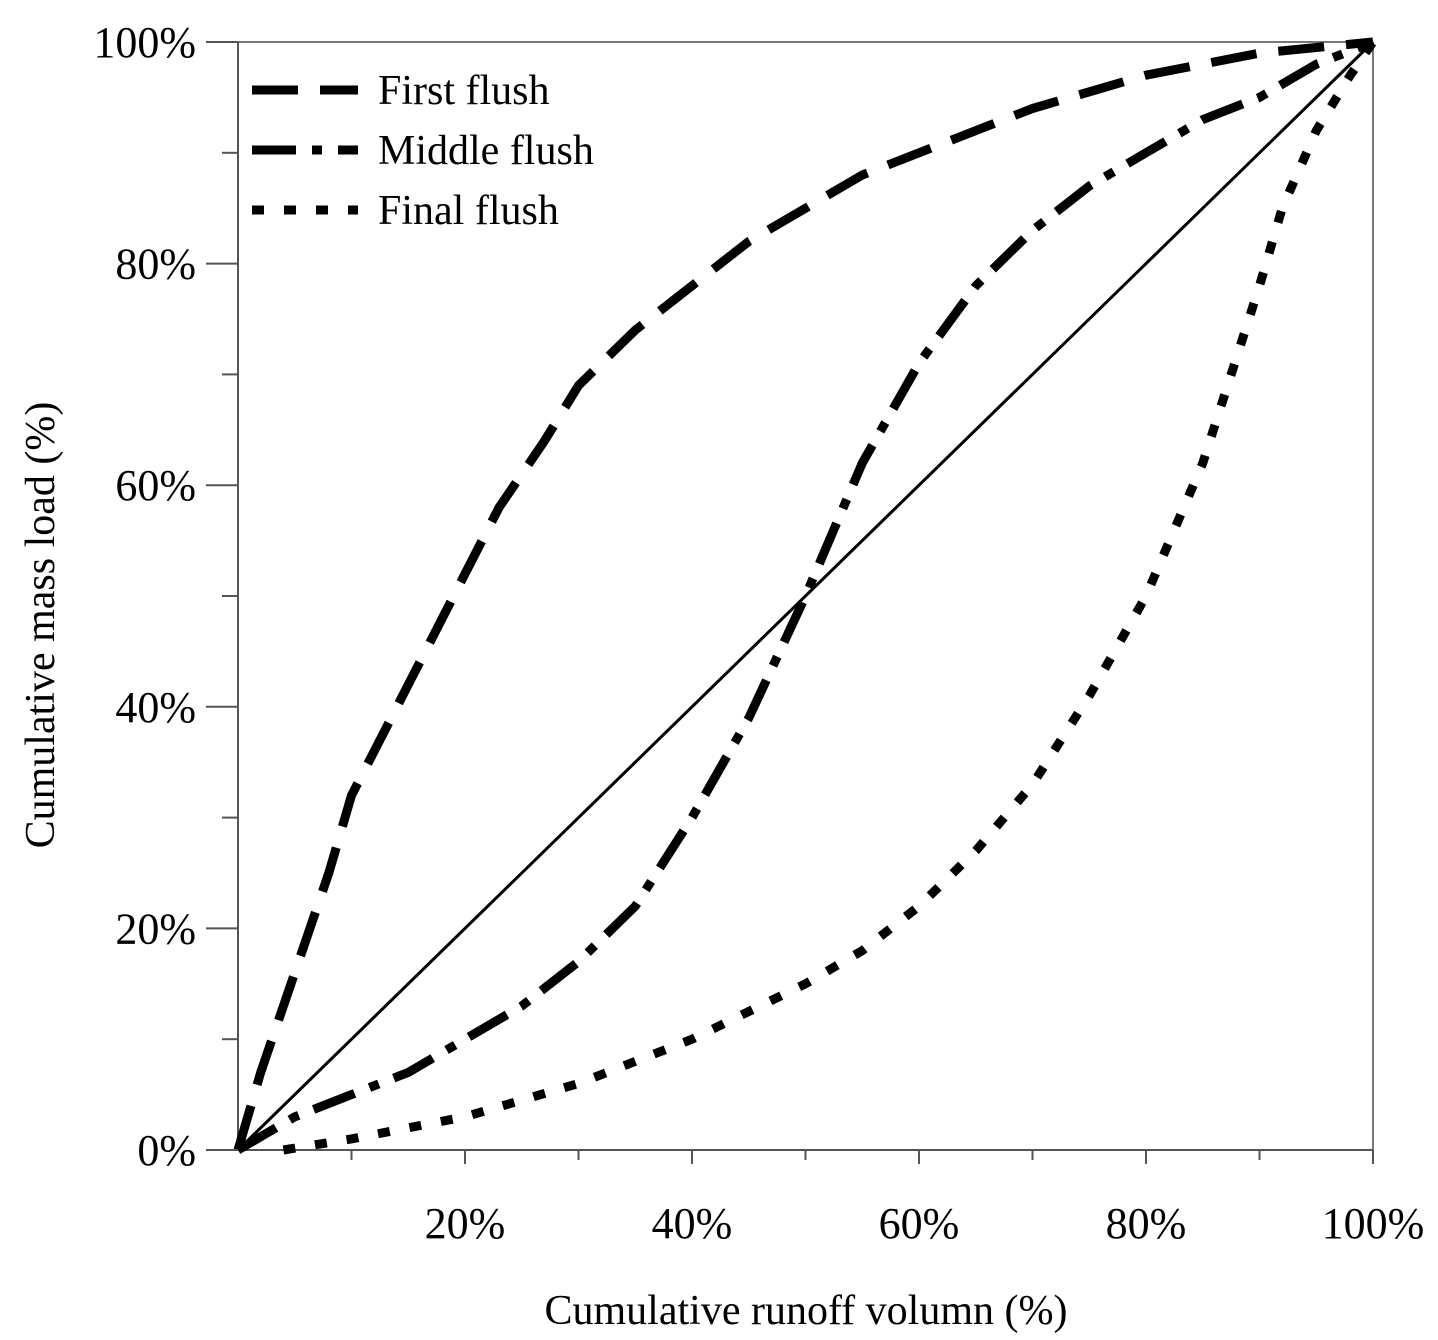  I want to click on x-axis-ticks: 20% 40% 60% 80% 100%, so click(887, 1199).